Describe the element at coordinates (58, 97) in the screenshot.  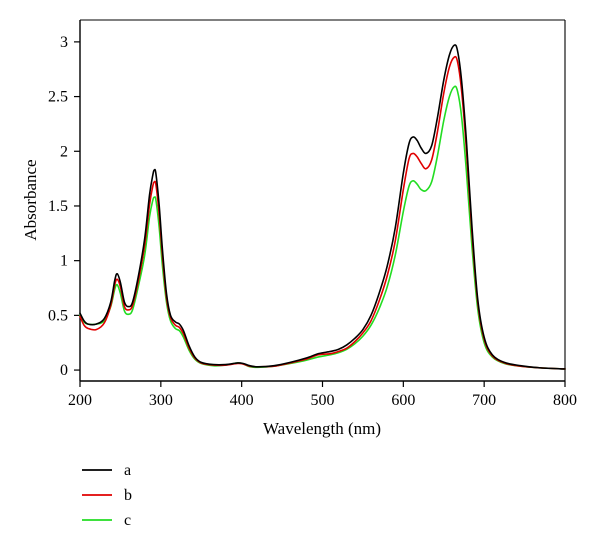
I see `y-tick-label: 2.5` at that location.